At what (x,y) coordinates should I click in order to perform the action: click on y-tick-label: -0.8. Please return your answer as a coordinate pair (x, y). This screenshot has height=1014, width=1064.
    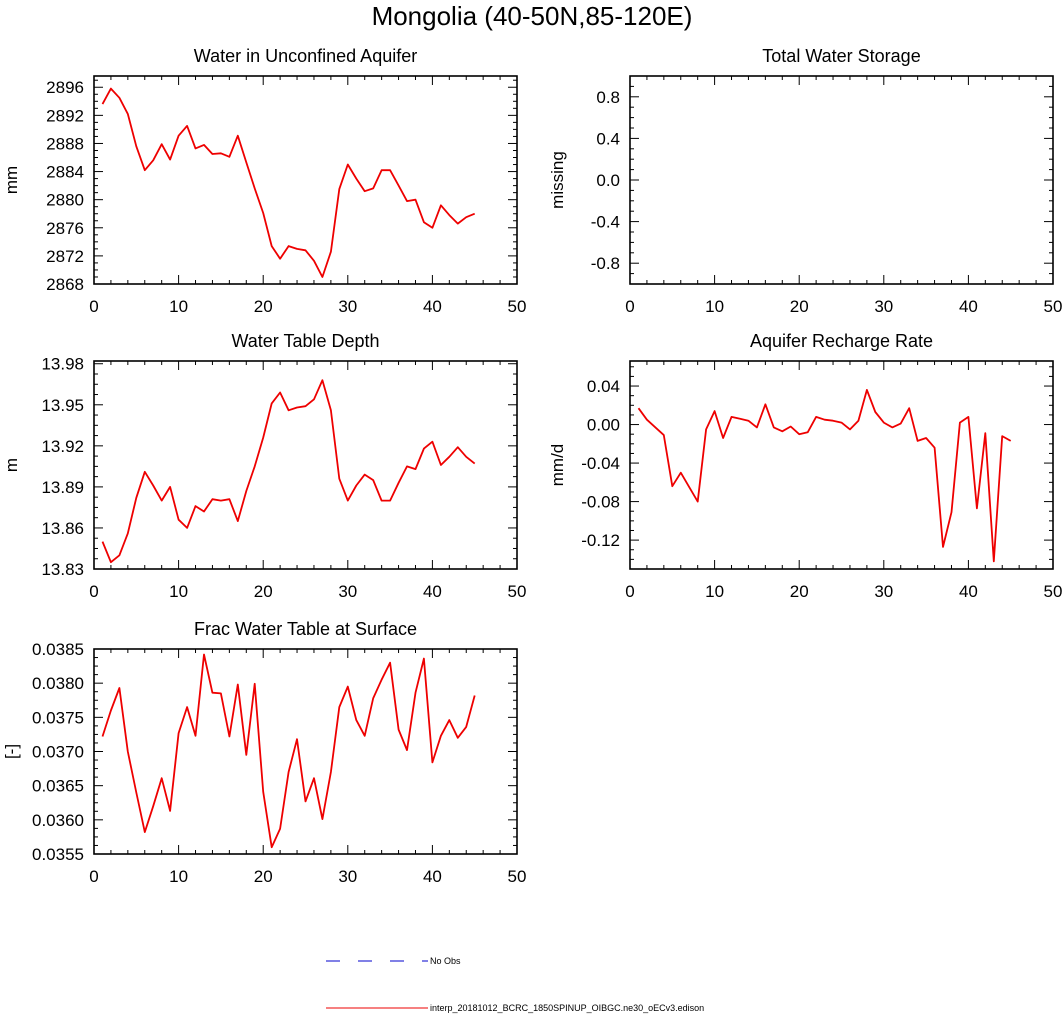
    Looking at the image, I should click on (605, 263).